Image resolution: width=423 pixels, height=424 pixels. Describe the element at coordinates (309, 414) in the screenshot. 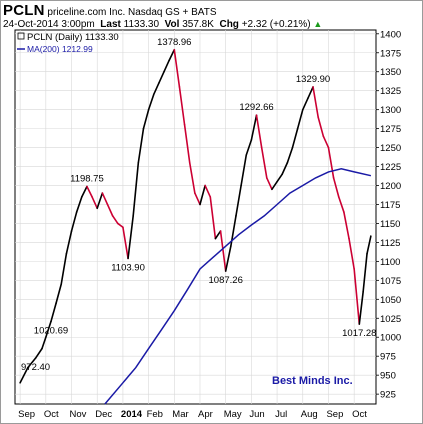

I see `x-tick-label: Aug` at that location.